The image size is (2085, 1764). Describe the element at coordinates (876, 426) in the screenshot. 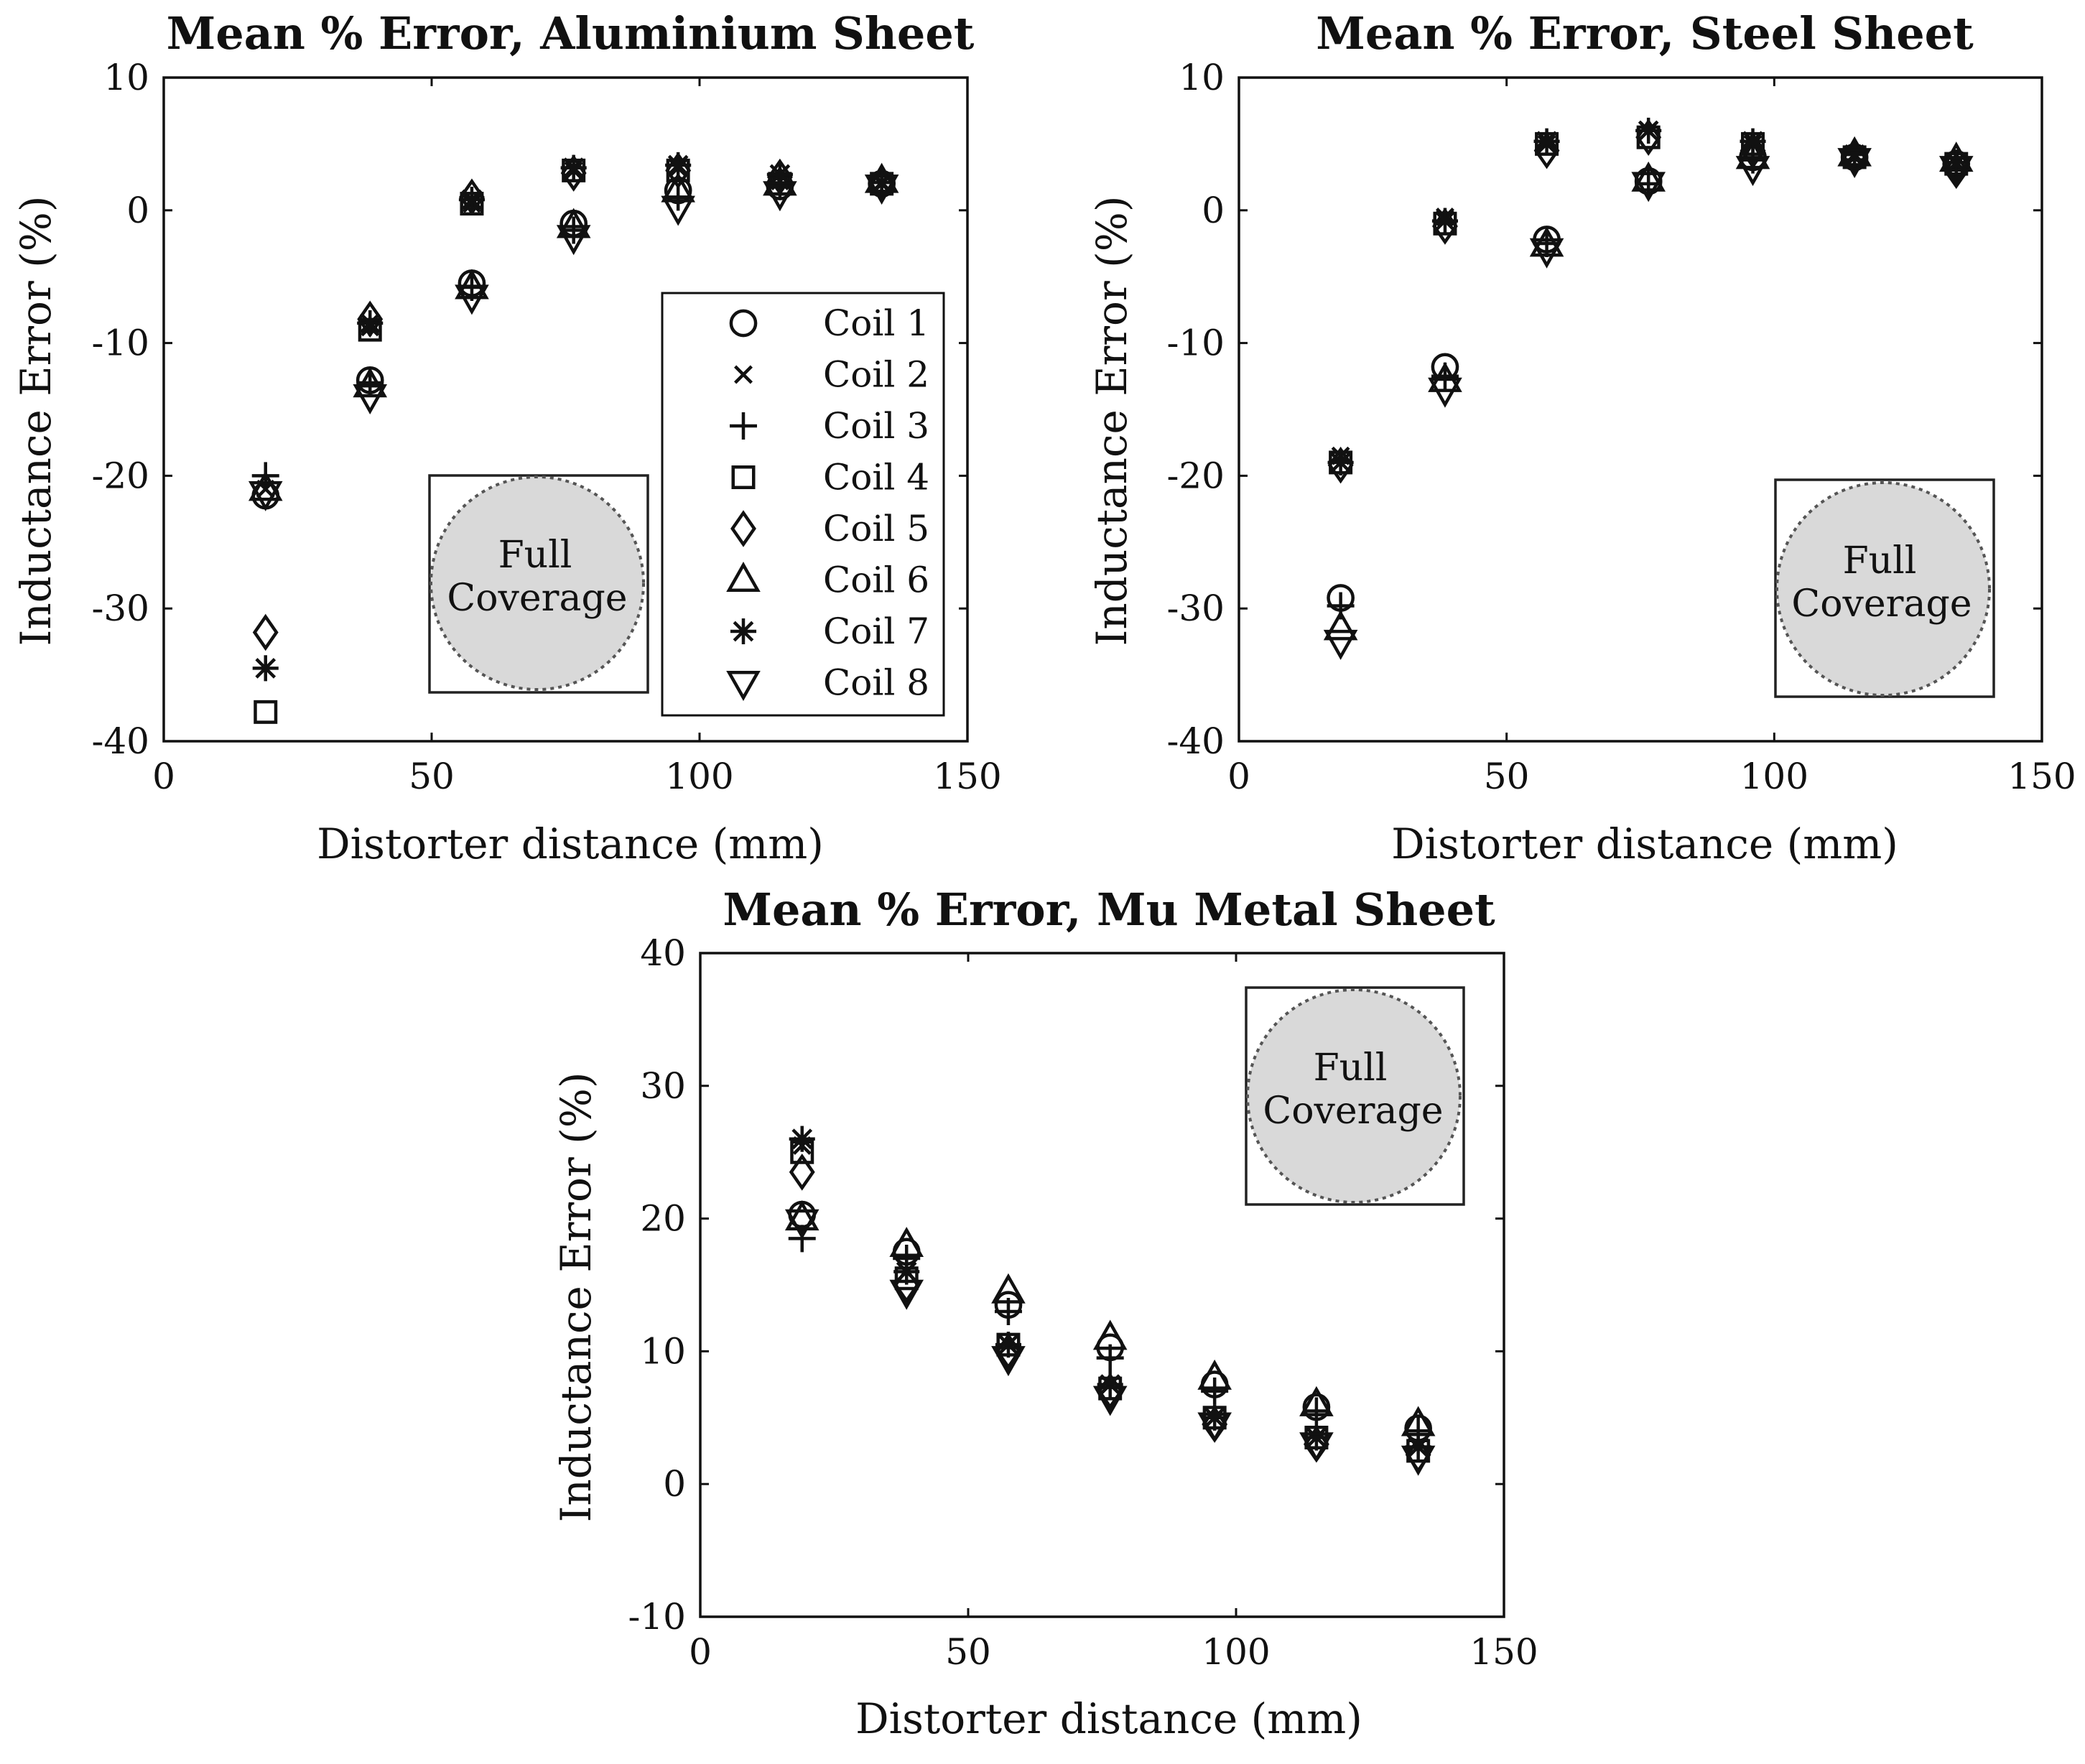

I see `legend-label: Coil 3` at that location.